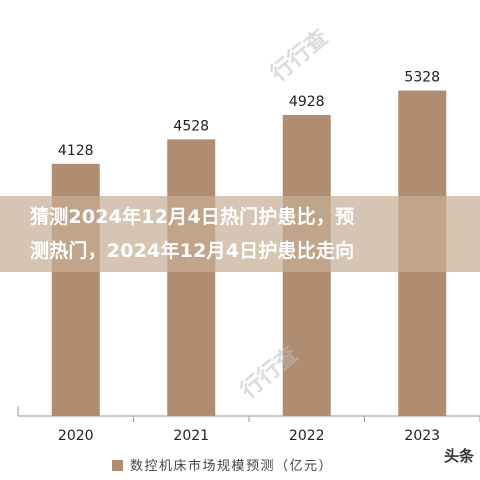 The width and height of the screenshot is (480, 480). Describe the element at coordinates (192, 251) in the screenshot. I see `article-title-line-2: 测热门，2024年12月4日护患比走向` at that location.